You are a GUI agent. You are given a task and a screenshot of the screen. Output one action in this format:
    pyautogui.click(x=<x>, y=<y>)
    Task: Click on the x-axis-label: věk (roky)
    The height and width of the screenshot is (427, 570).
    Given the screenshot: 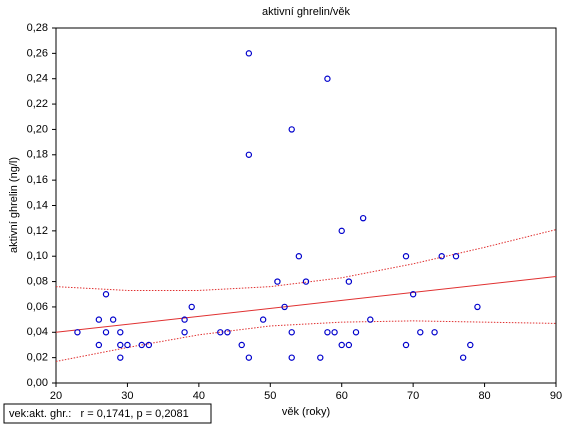 What is the action you would take?
    pyautogui.click(x=306, y=412)
    